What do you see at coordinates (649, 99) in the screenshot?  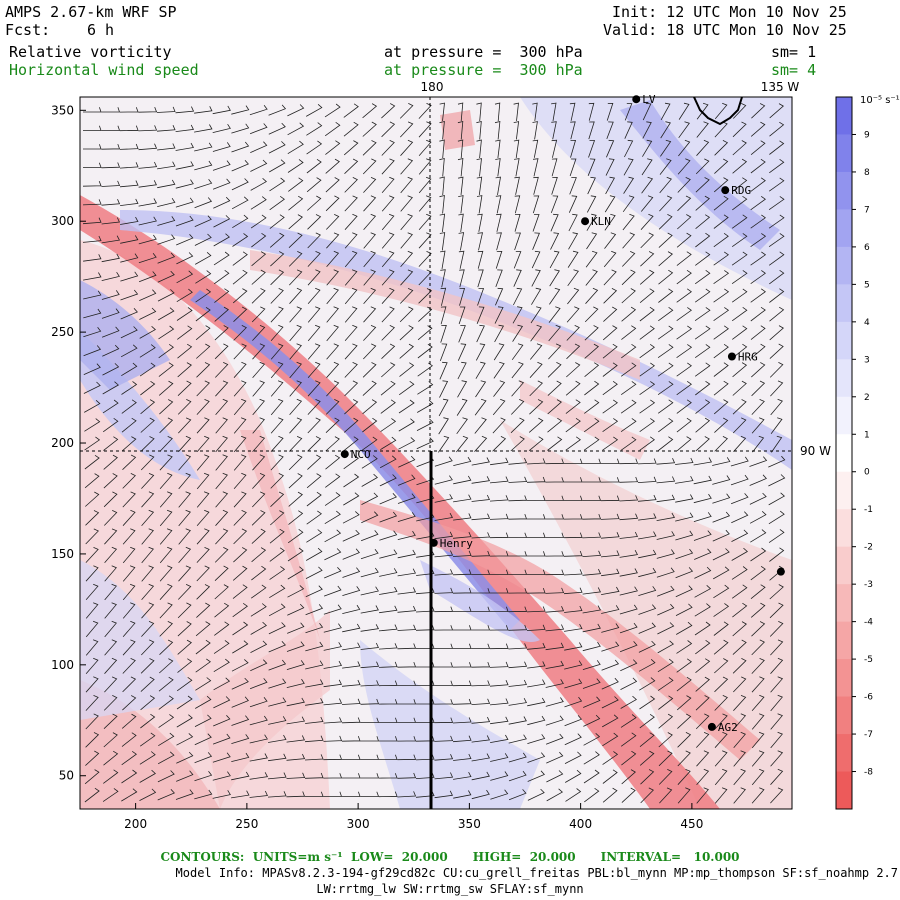 I see `station-label: LV` at bounding box center [649, 99].